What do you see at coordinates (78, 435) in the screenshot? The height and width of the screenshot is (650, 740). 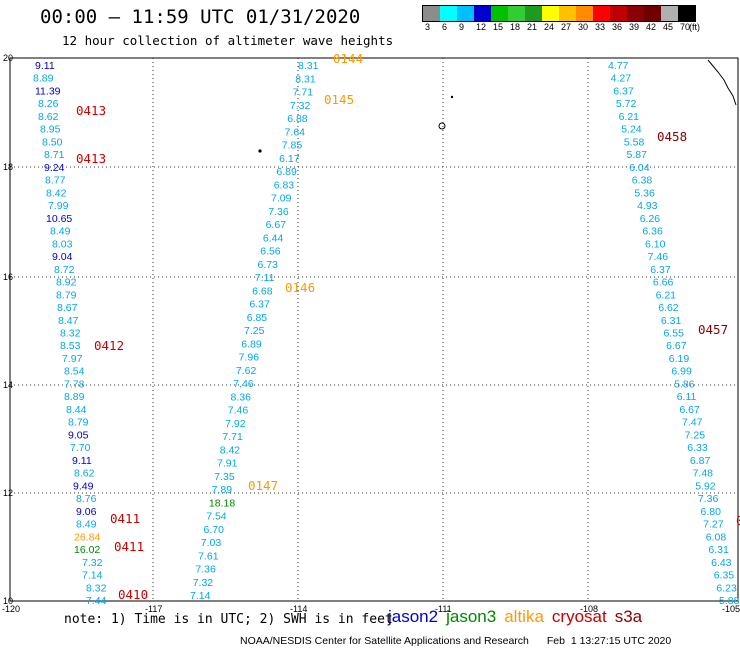 I see `wave-height-value: 9.05` at bounding box center [78, 435].